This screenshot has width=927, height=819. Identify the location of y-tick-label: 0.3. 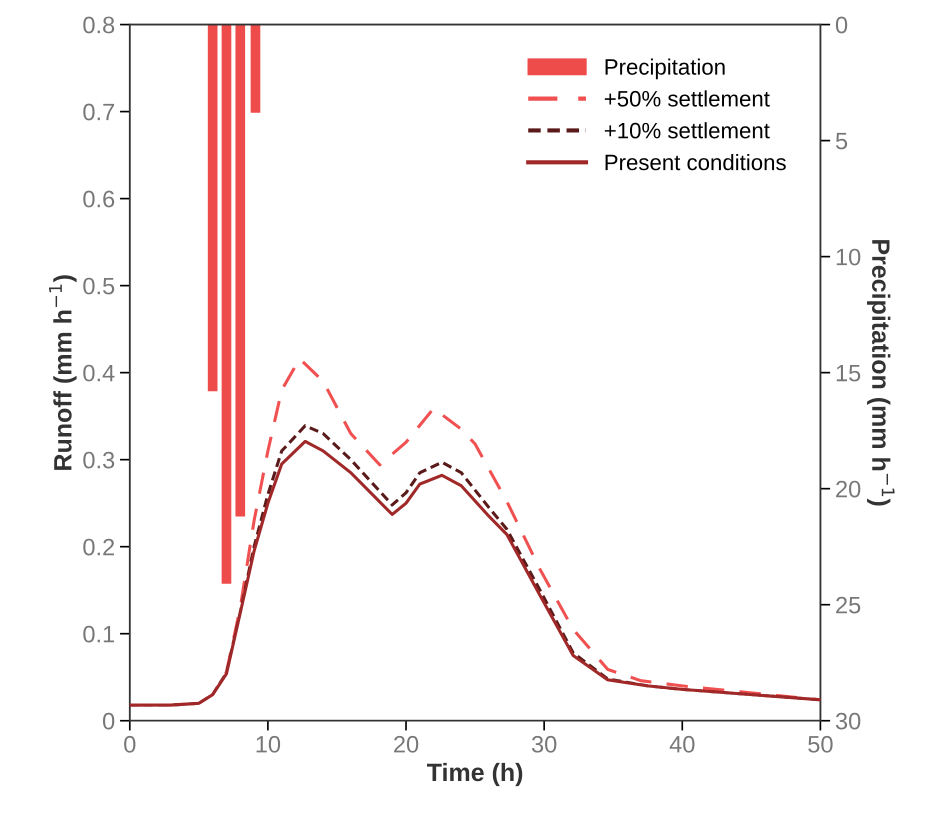
(98, 460).